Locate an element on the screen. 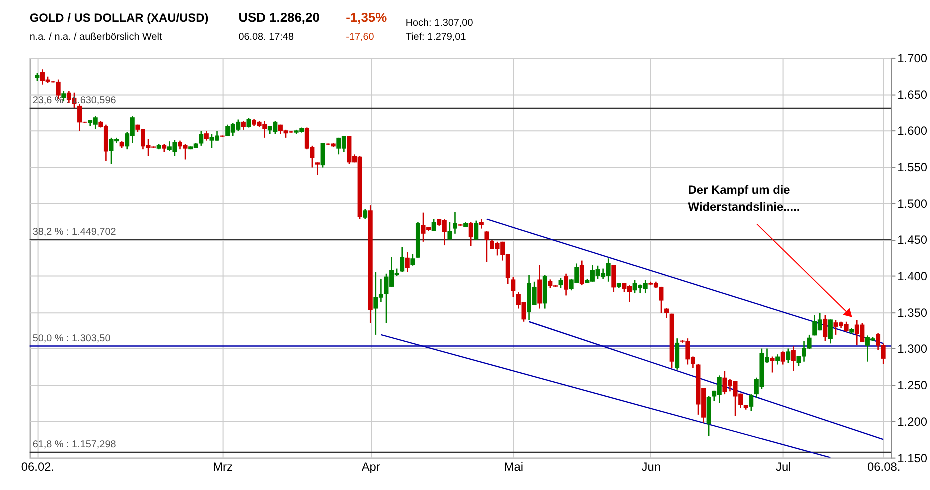 The image size is (930, 490). y-tick-label: 1.250 is located at coordinates (913, 385).